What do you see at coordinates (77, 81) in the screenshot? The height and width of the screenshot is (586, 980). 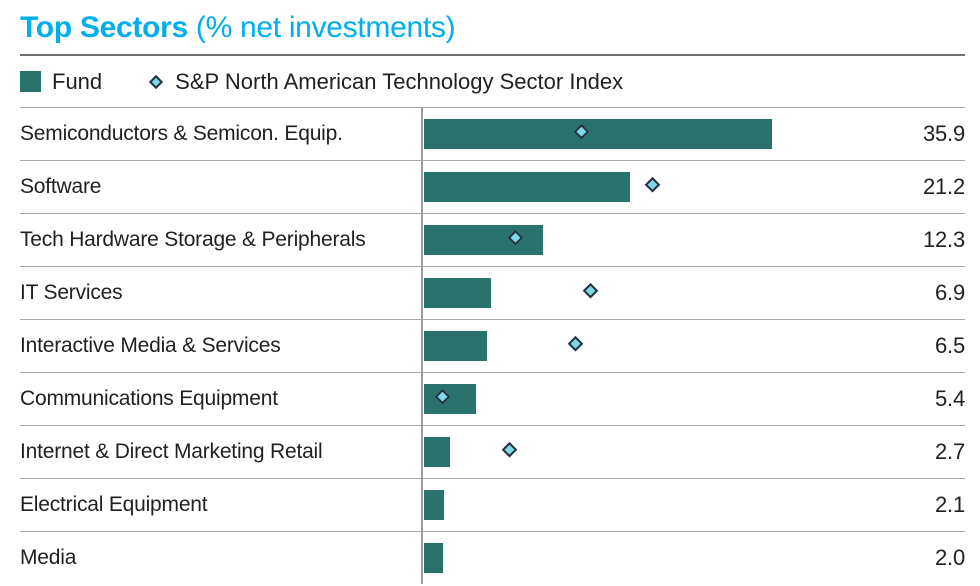 I see `legend-fund-label: Fund` at bounding box center [77, 81].